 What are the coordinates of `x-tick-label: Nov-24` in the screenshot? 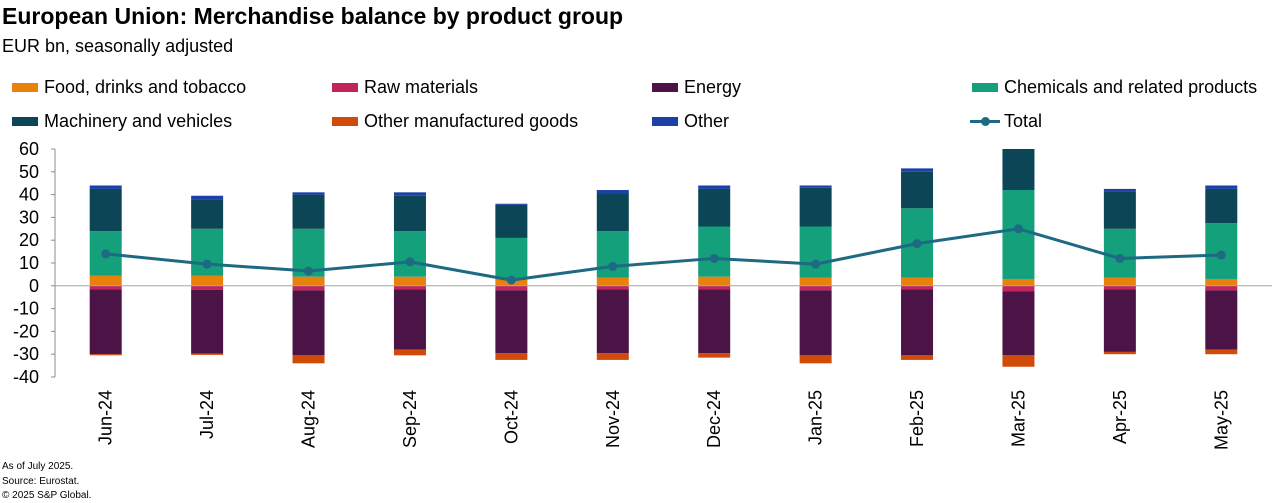 It's located at (613, 419).